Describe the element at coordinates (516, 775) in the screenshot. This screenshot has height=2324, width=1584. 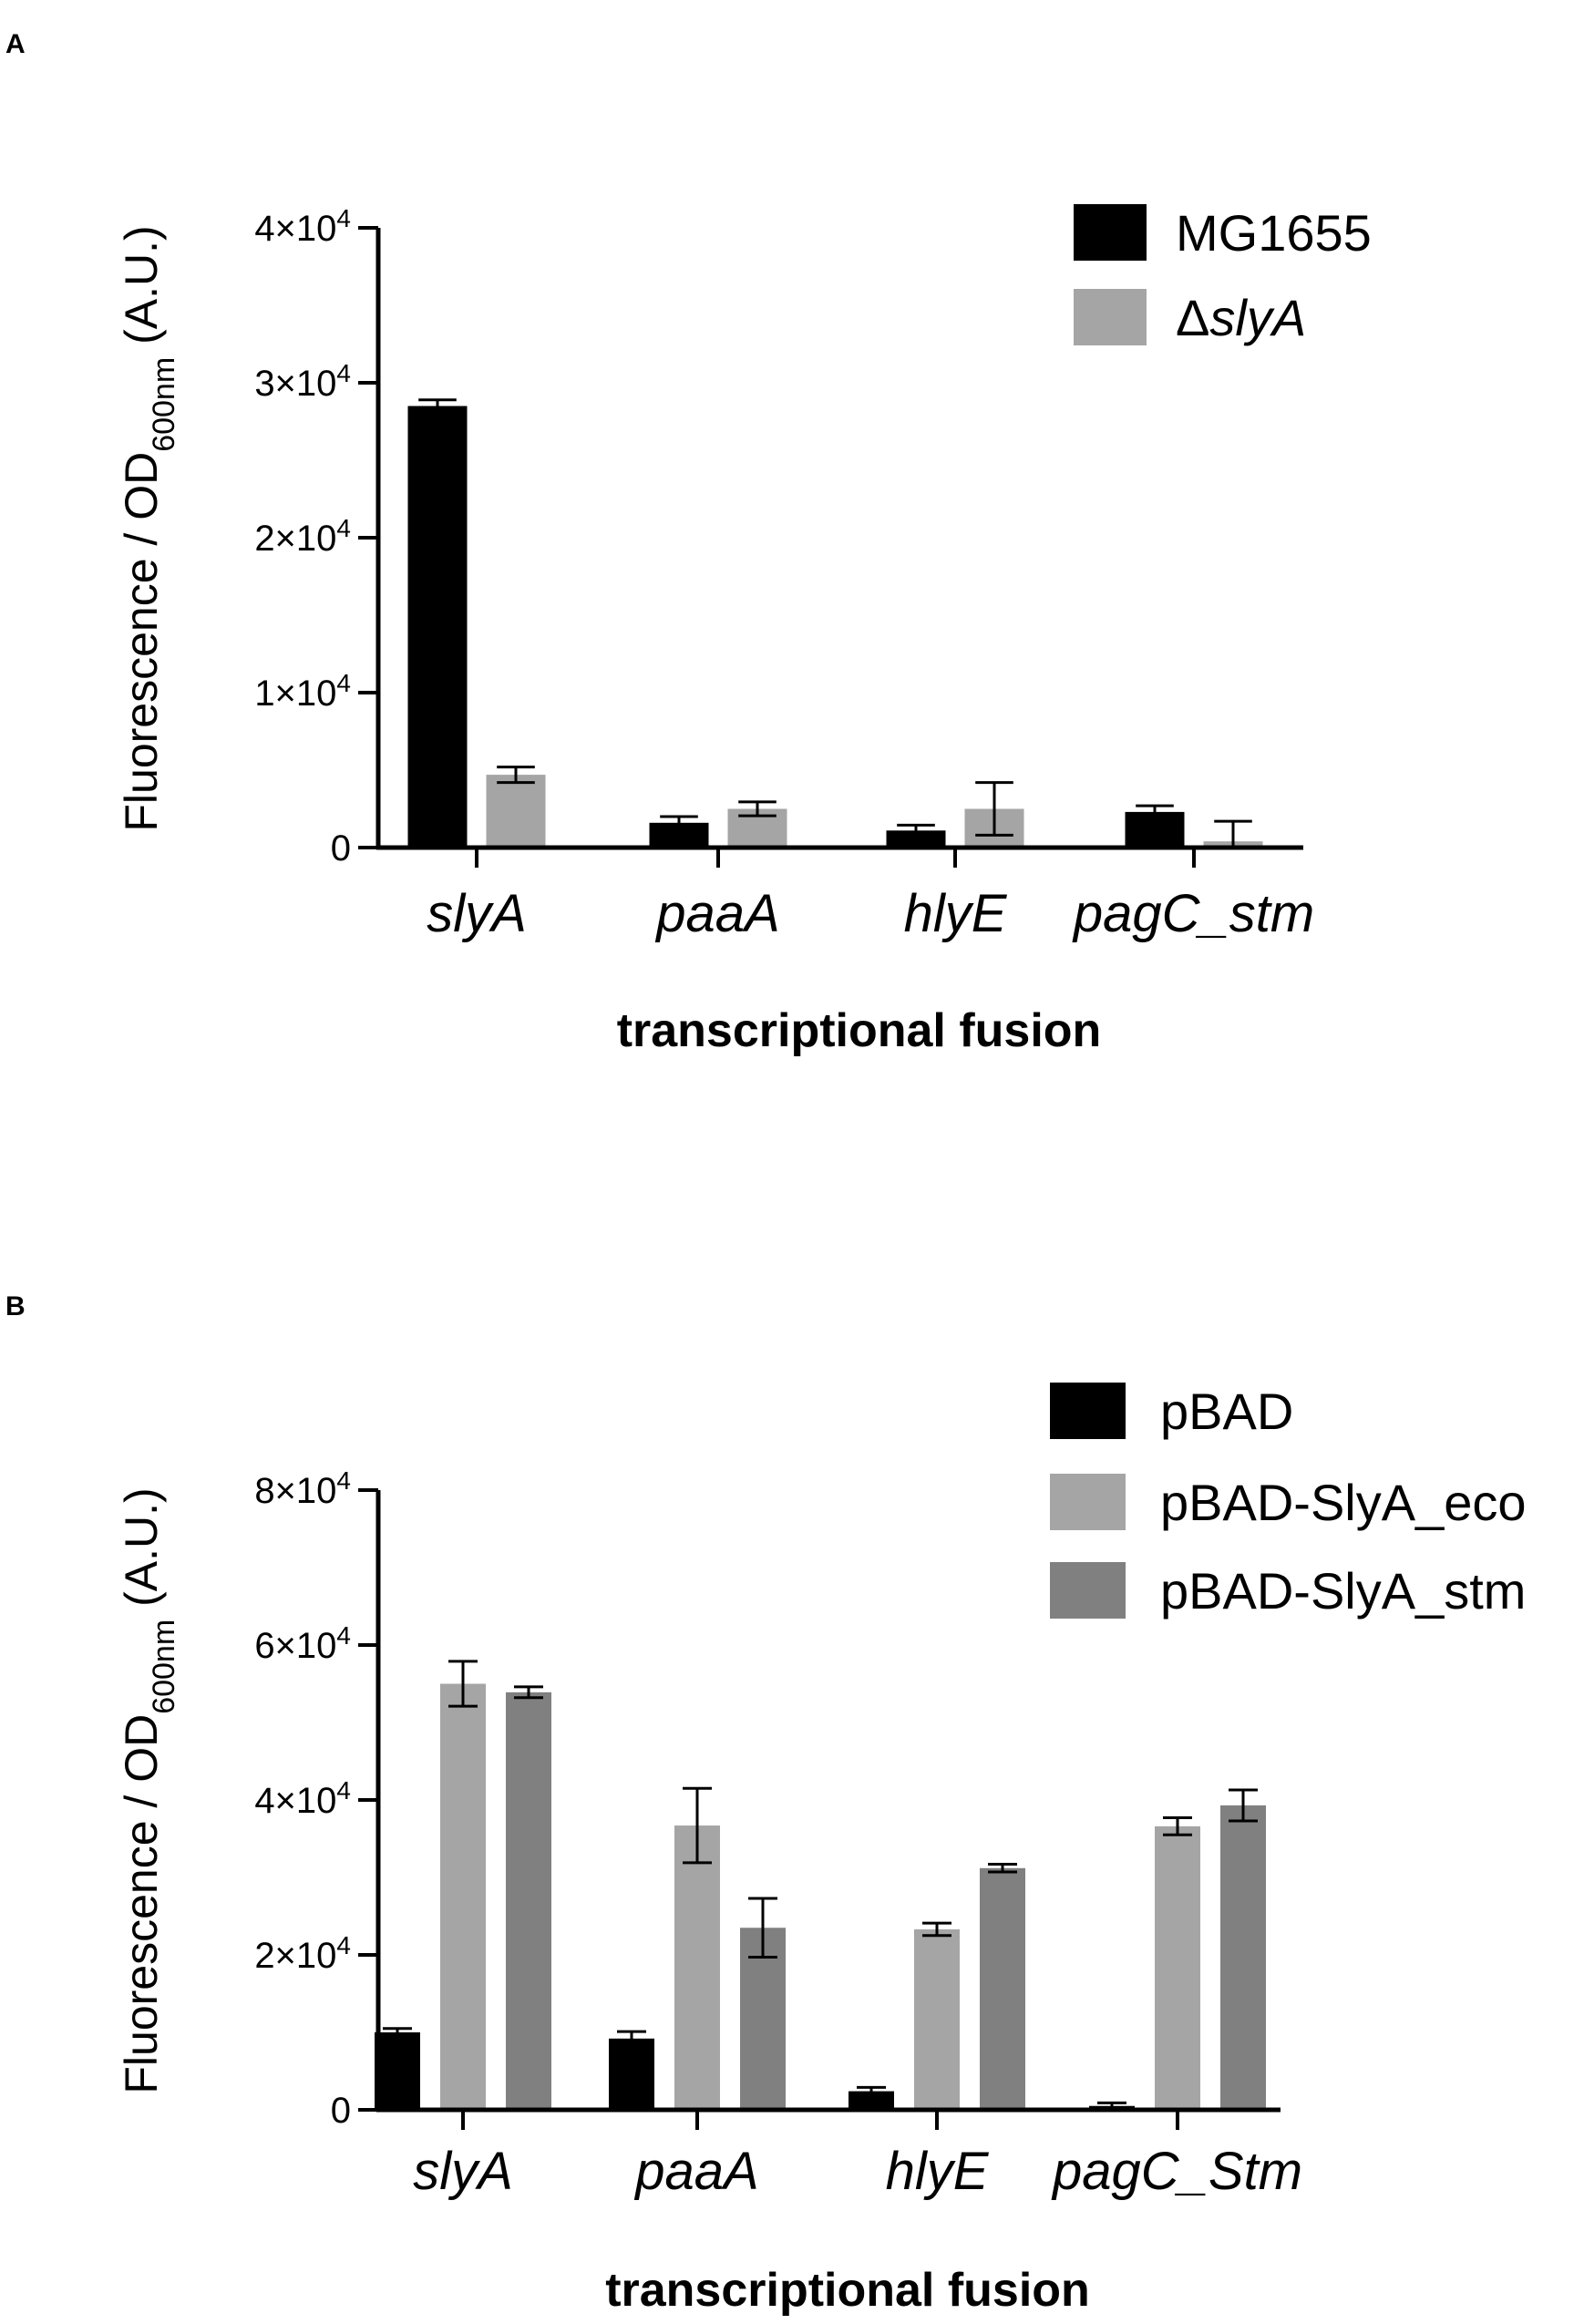
I see `error-bar-slya-slya` at that location.